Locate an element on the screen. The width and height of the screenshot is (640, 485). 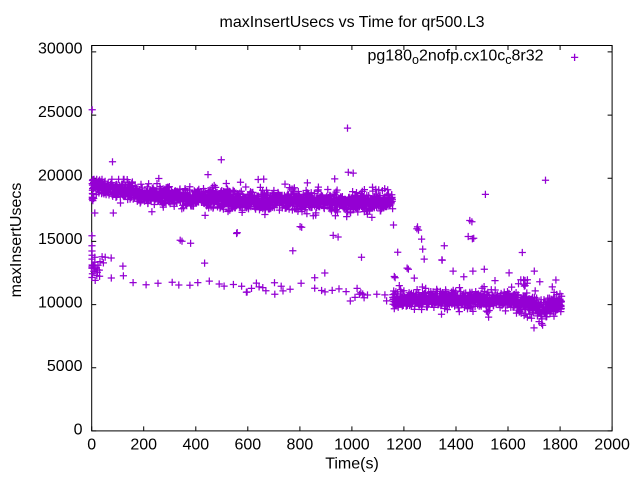
svg-text: 5000 is located at coordinates (65, 366).